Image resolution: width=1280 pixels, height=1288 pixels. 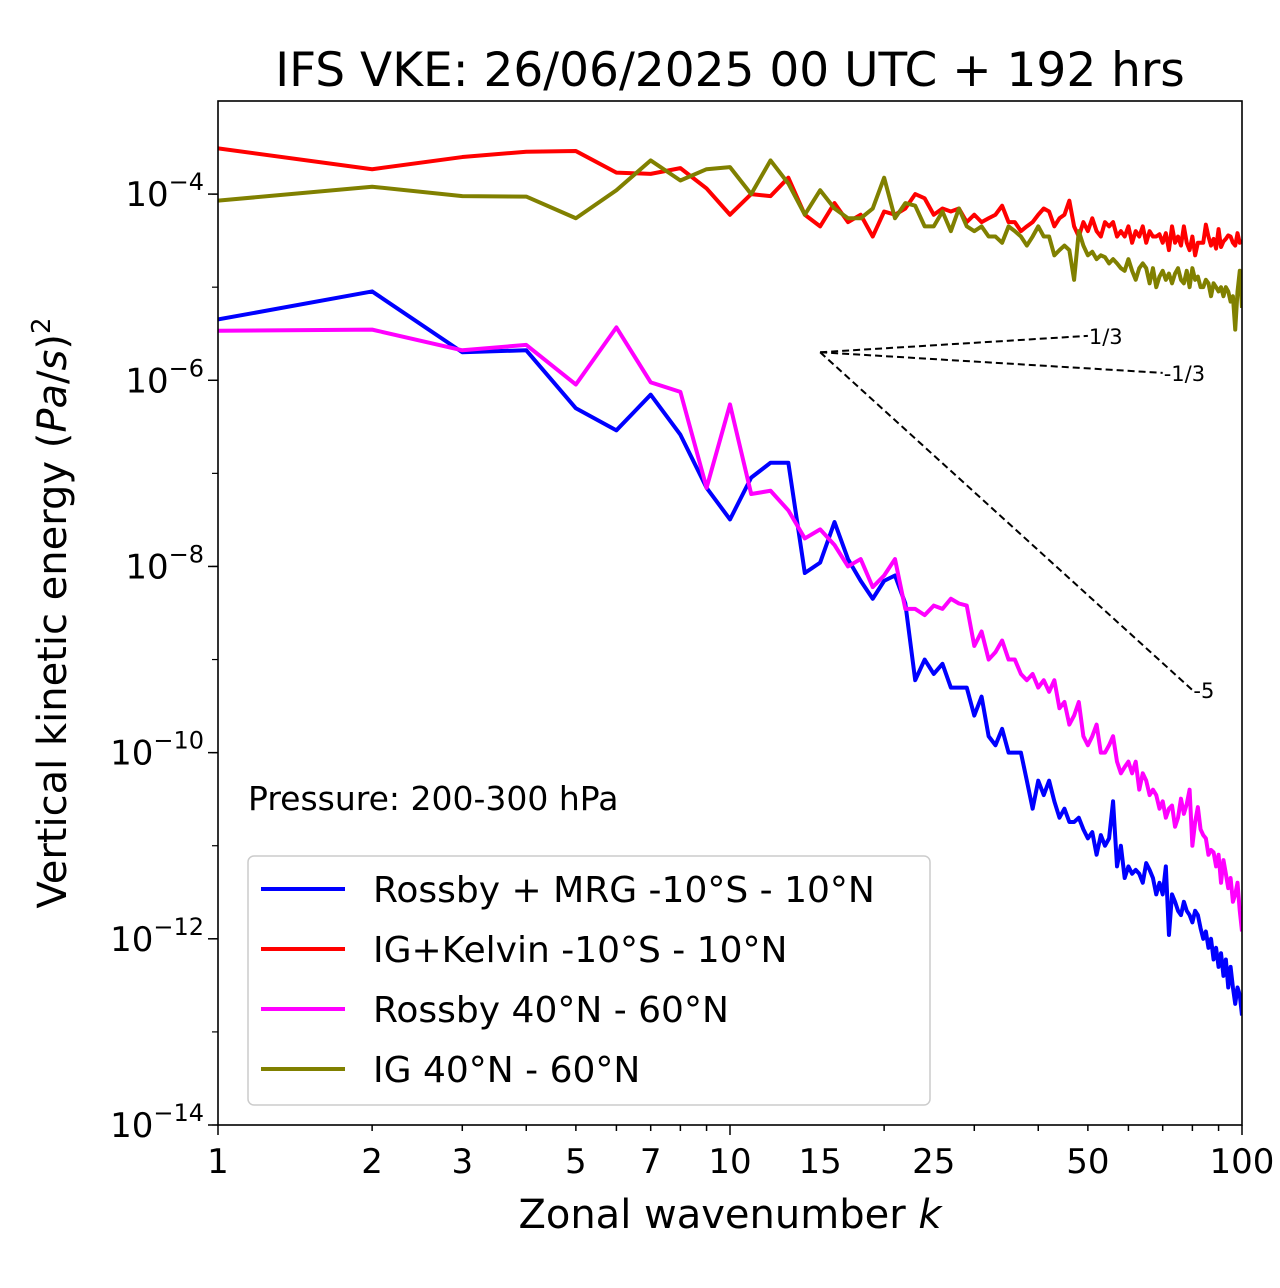 I want to click on x-tick-label: 3, so click(x=462, y=1162).